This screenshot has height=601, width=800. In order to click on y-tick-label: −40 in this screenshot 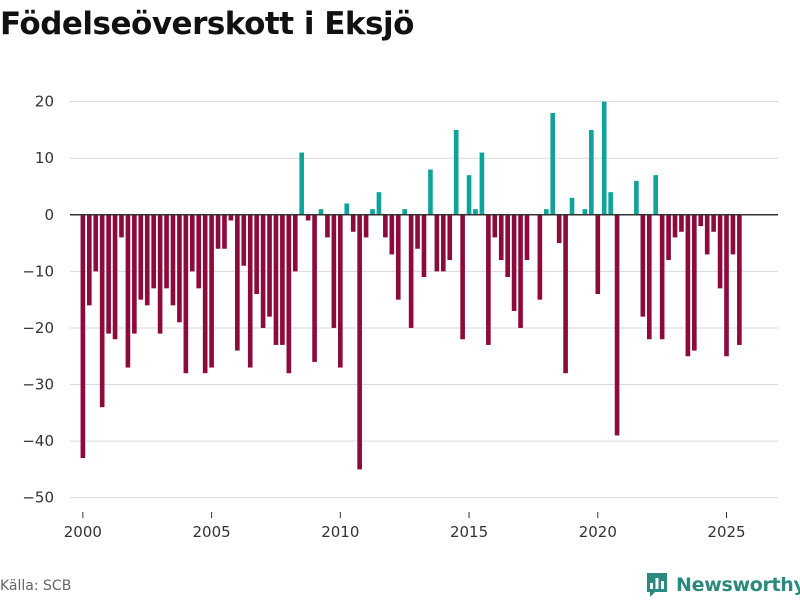, I will do `click(38, 441)`.